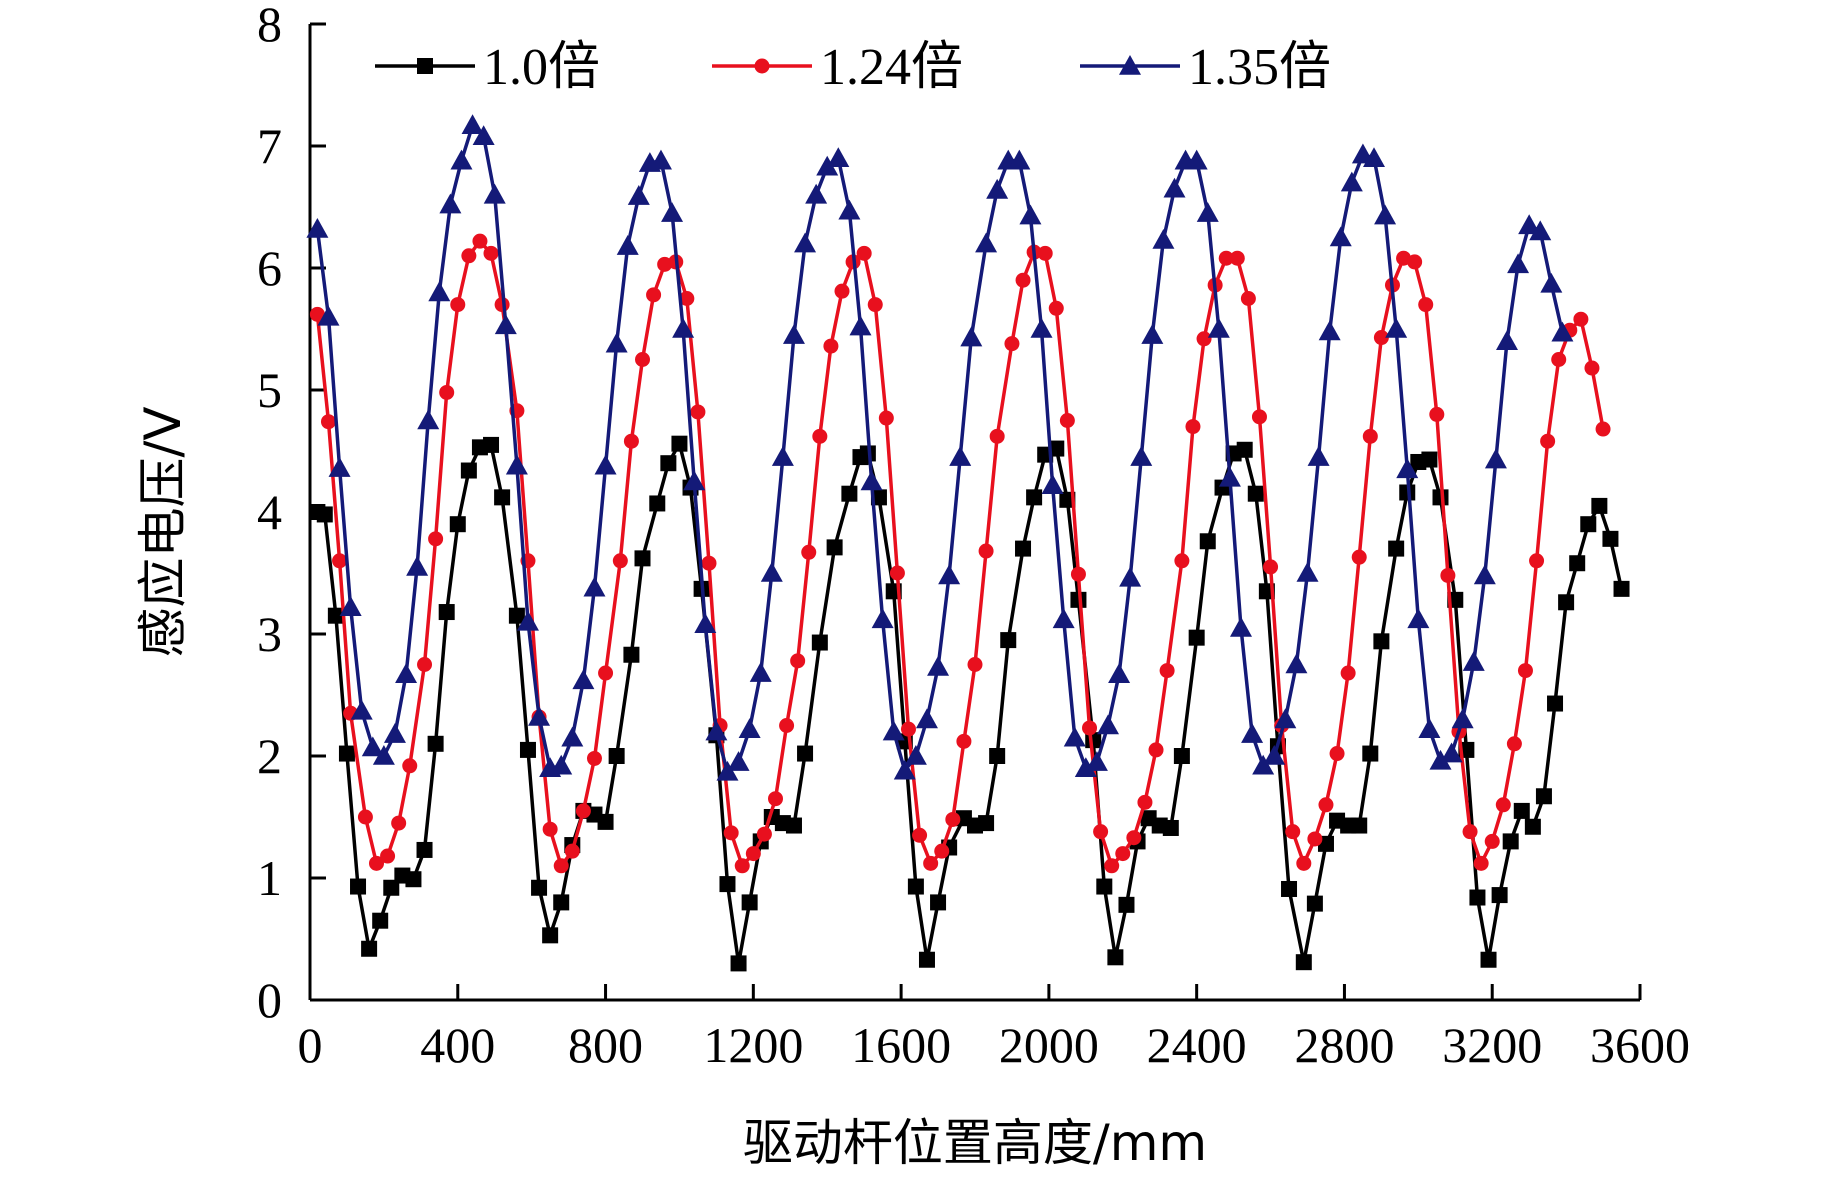 Image resolution: width=1843 pixels, height=1181 pixels. What do you see at coordinates (269, 878) in the screenshot?
I see `y-tick-label: 1` at bounding box center [269, 878].